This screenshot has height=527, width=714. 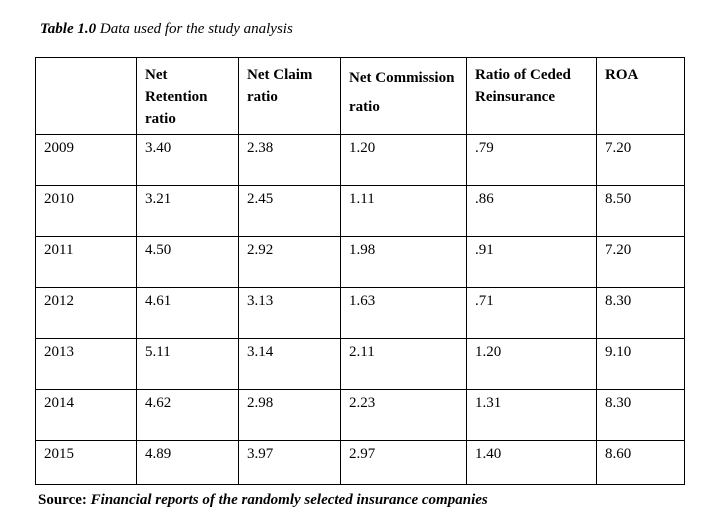 I want to click on data-cell: 1.31, so click(x=531, y=415).